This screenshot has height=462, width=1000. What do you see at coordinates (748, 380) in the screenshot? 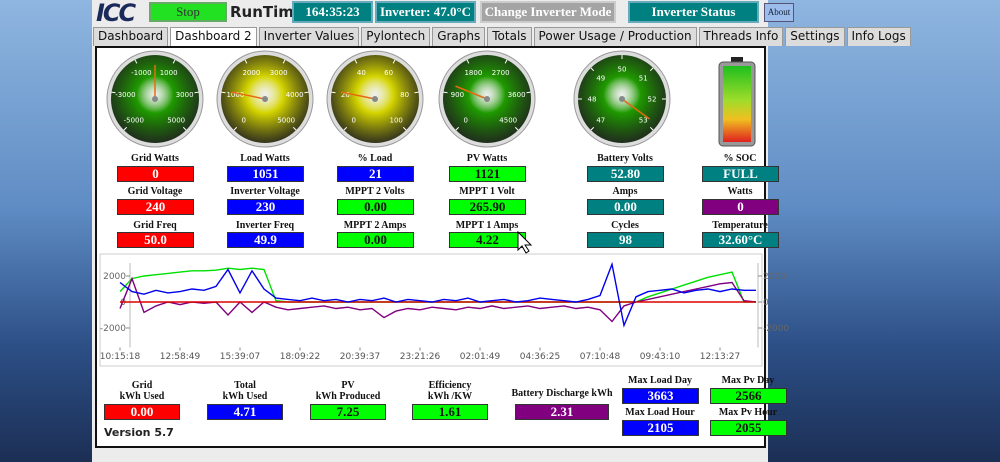
I see `max-label: Max Pv Day` at bounding box center [748, 380].